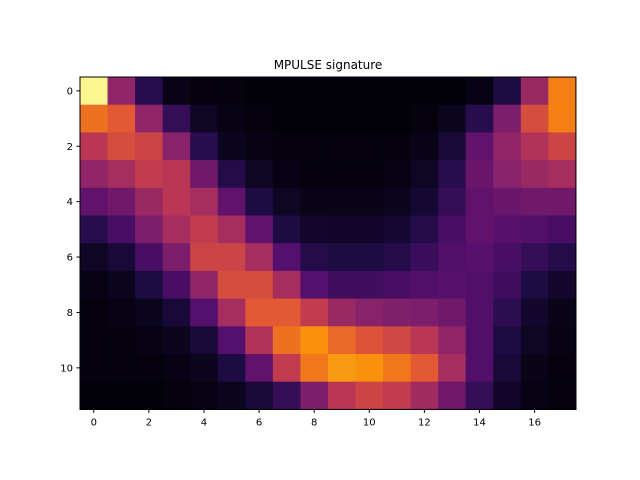 The image size is (640, 480). I want to click on y-tick-label: 0, so click(70, 91).